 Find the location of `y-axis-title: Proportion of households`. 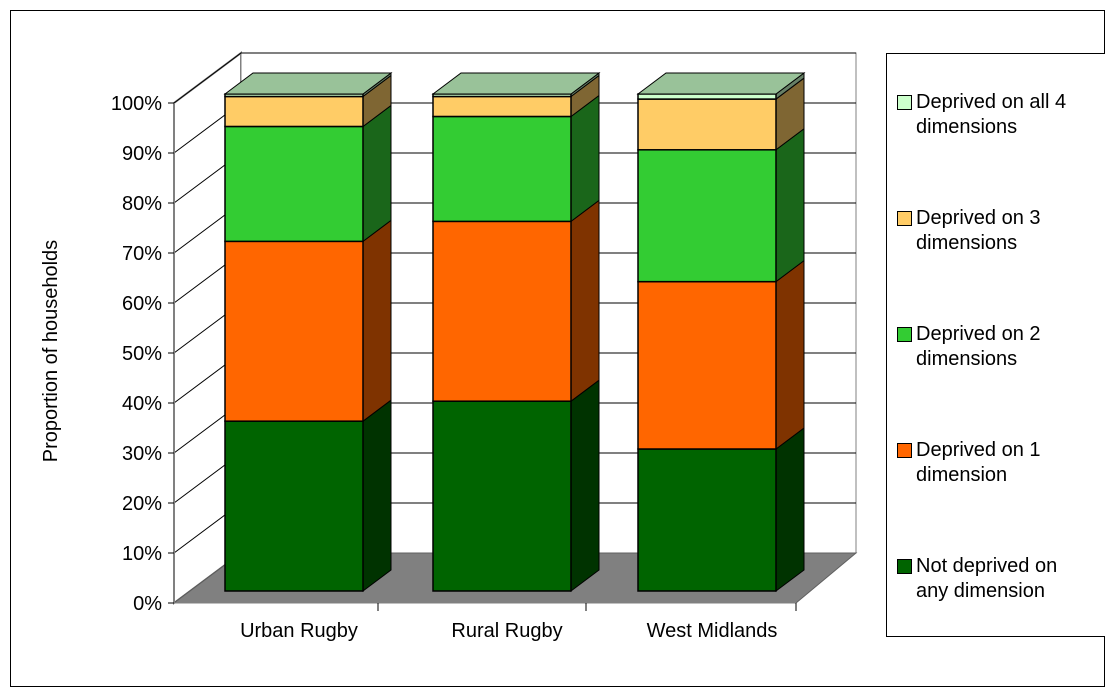

y-axis-title: Proportion of households is located at coordinates (51, 351).